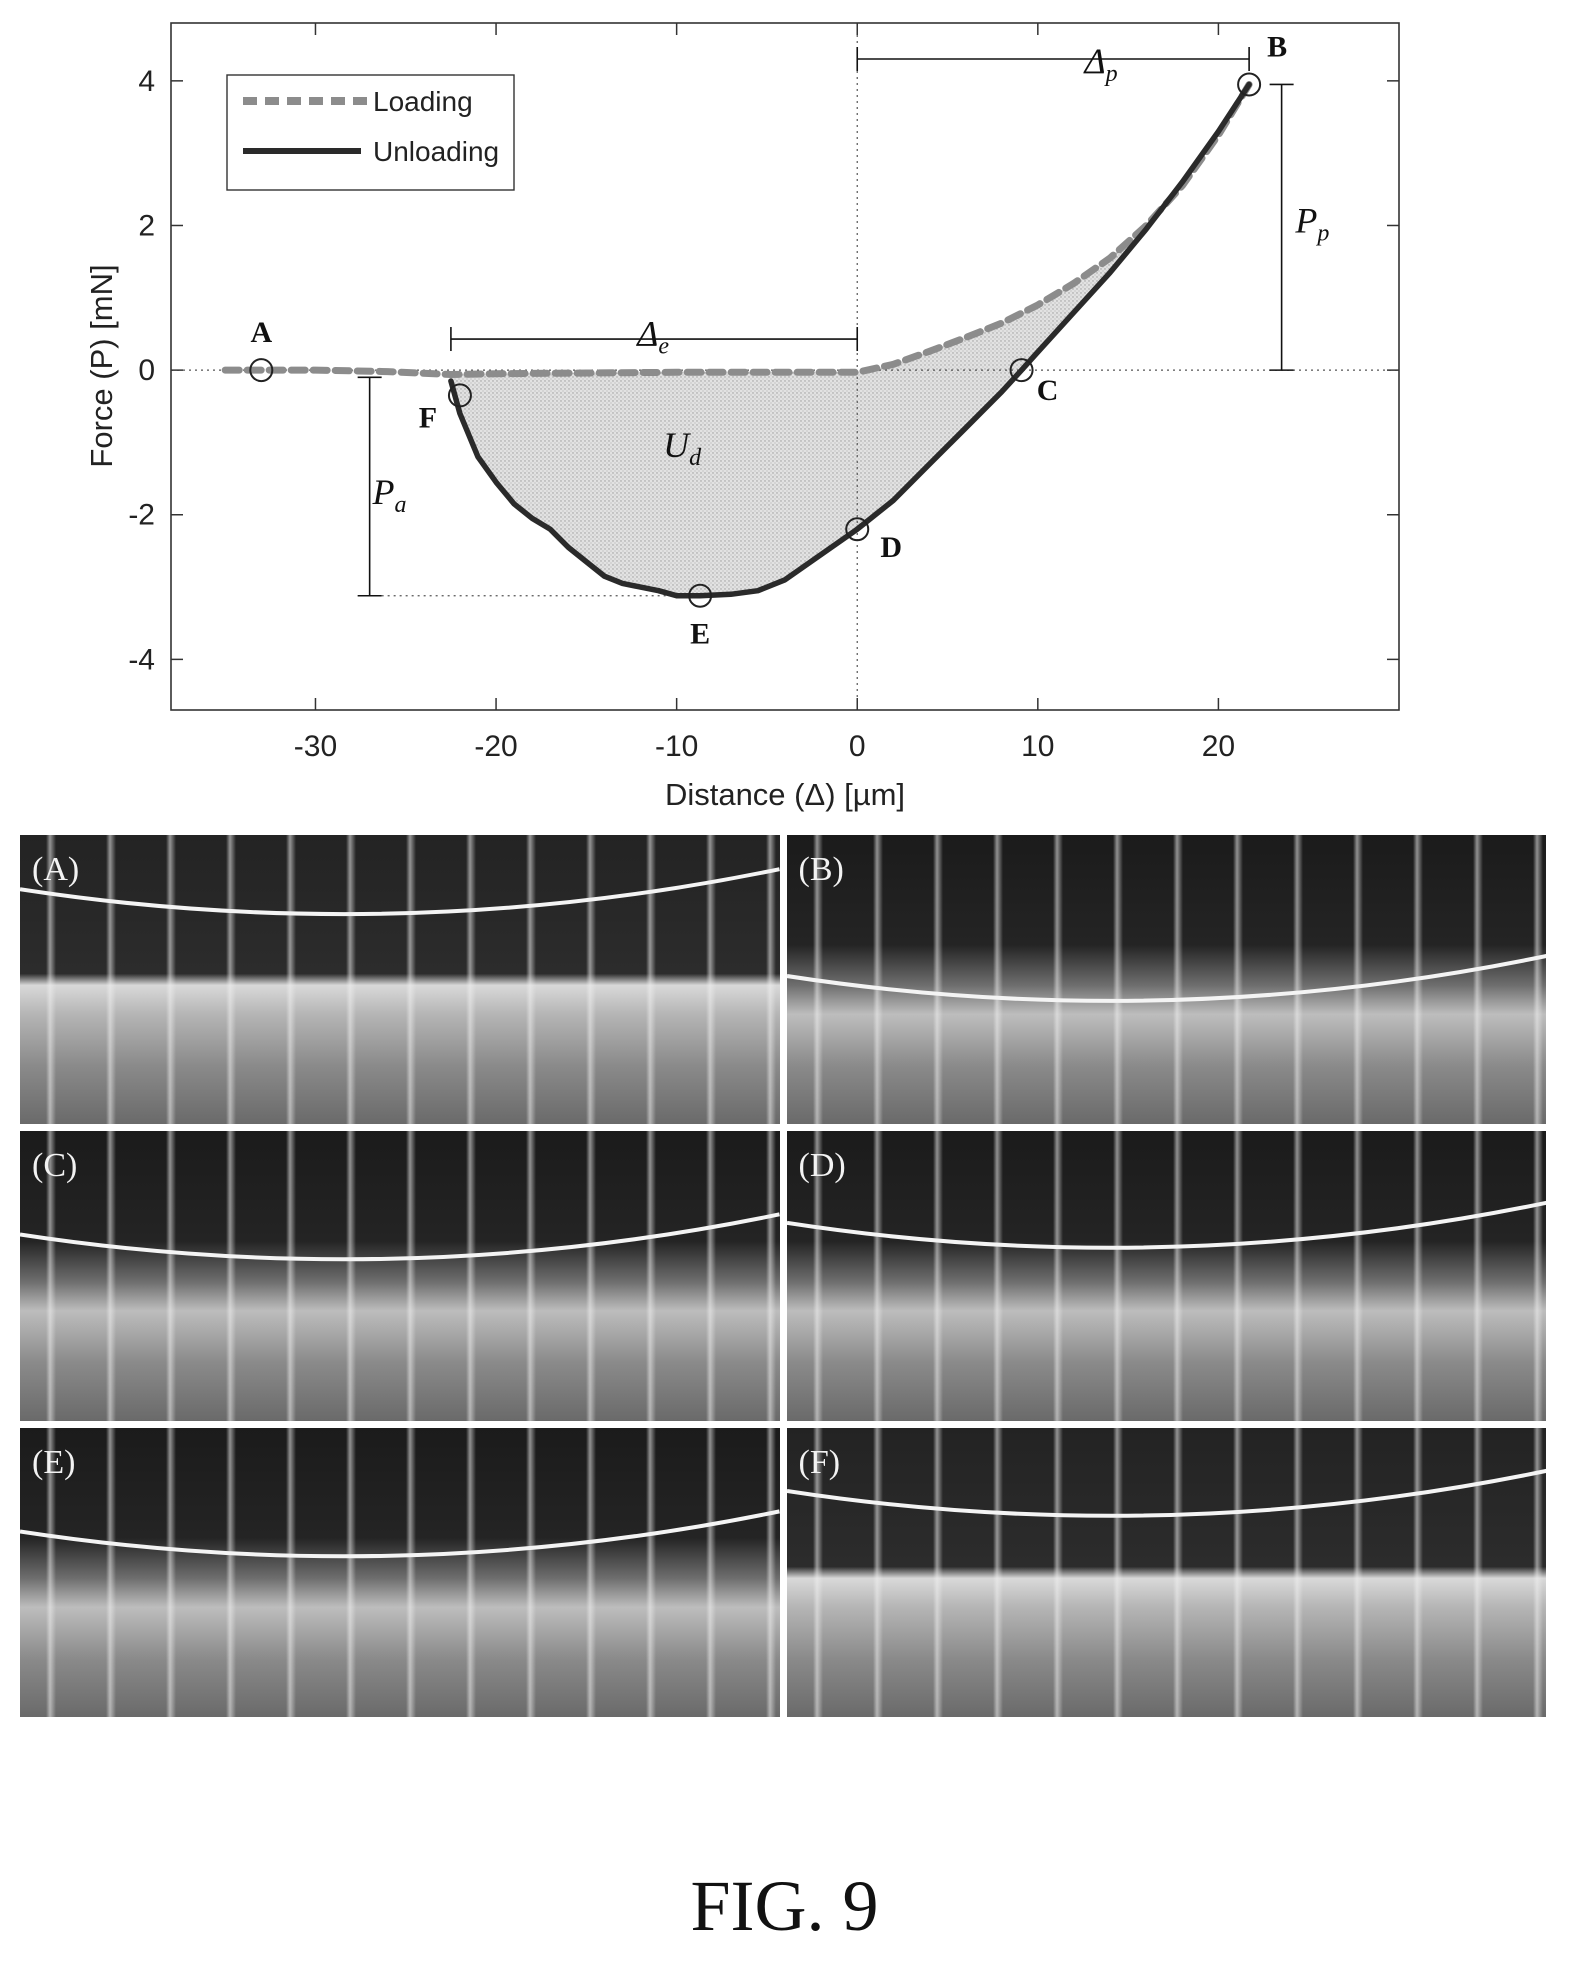  Describe the element at coordinates (857, 746) in the screenshot. I see `x-tick-label: 0` at that location.